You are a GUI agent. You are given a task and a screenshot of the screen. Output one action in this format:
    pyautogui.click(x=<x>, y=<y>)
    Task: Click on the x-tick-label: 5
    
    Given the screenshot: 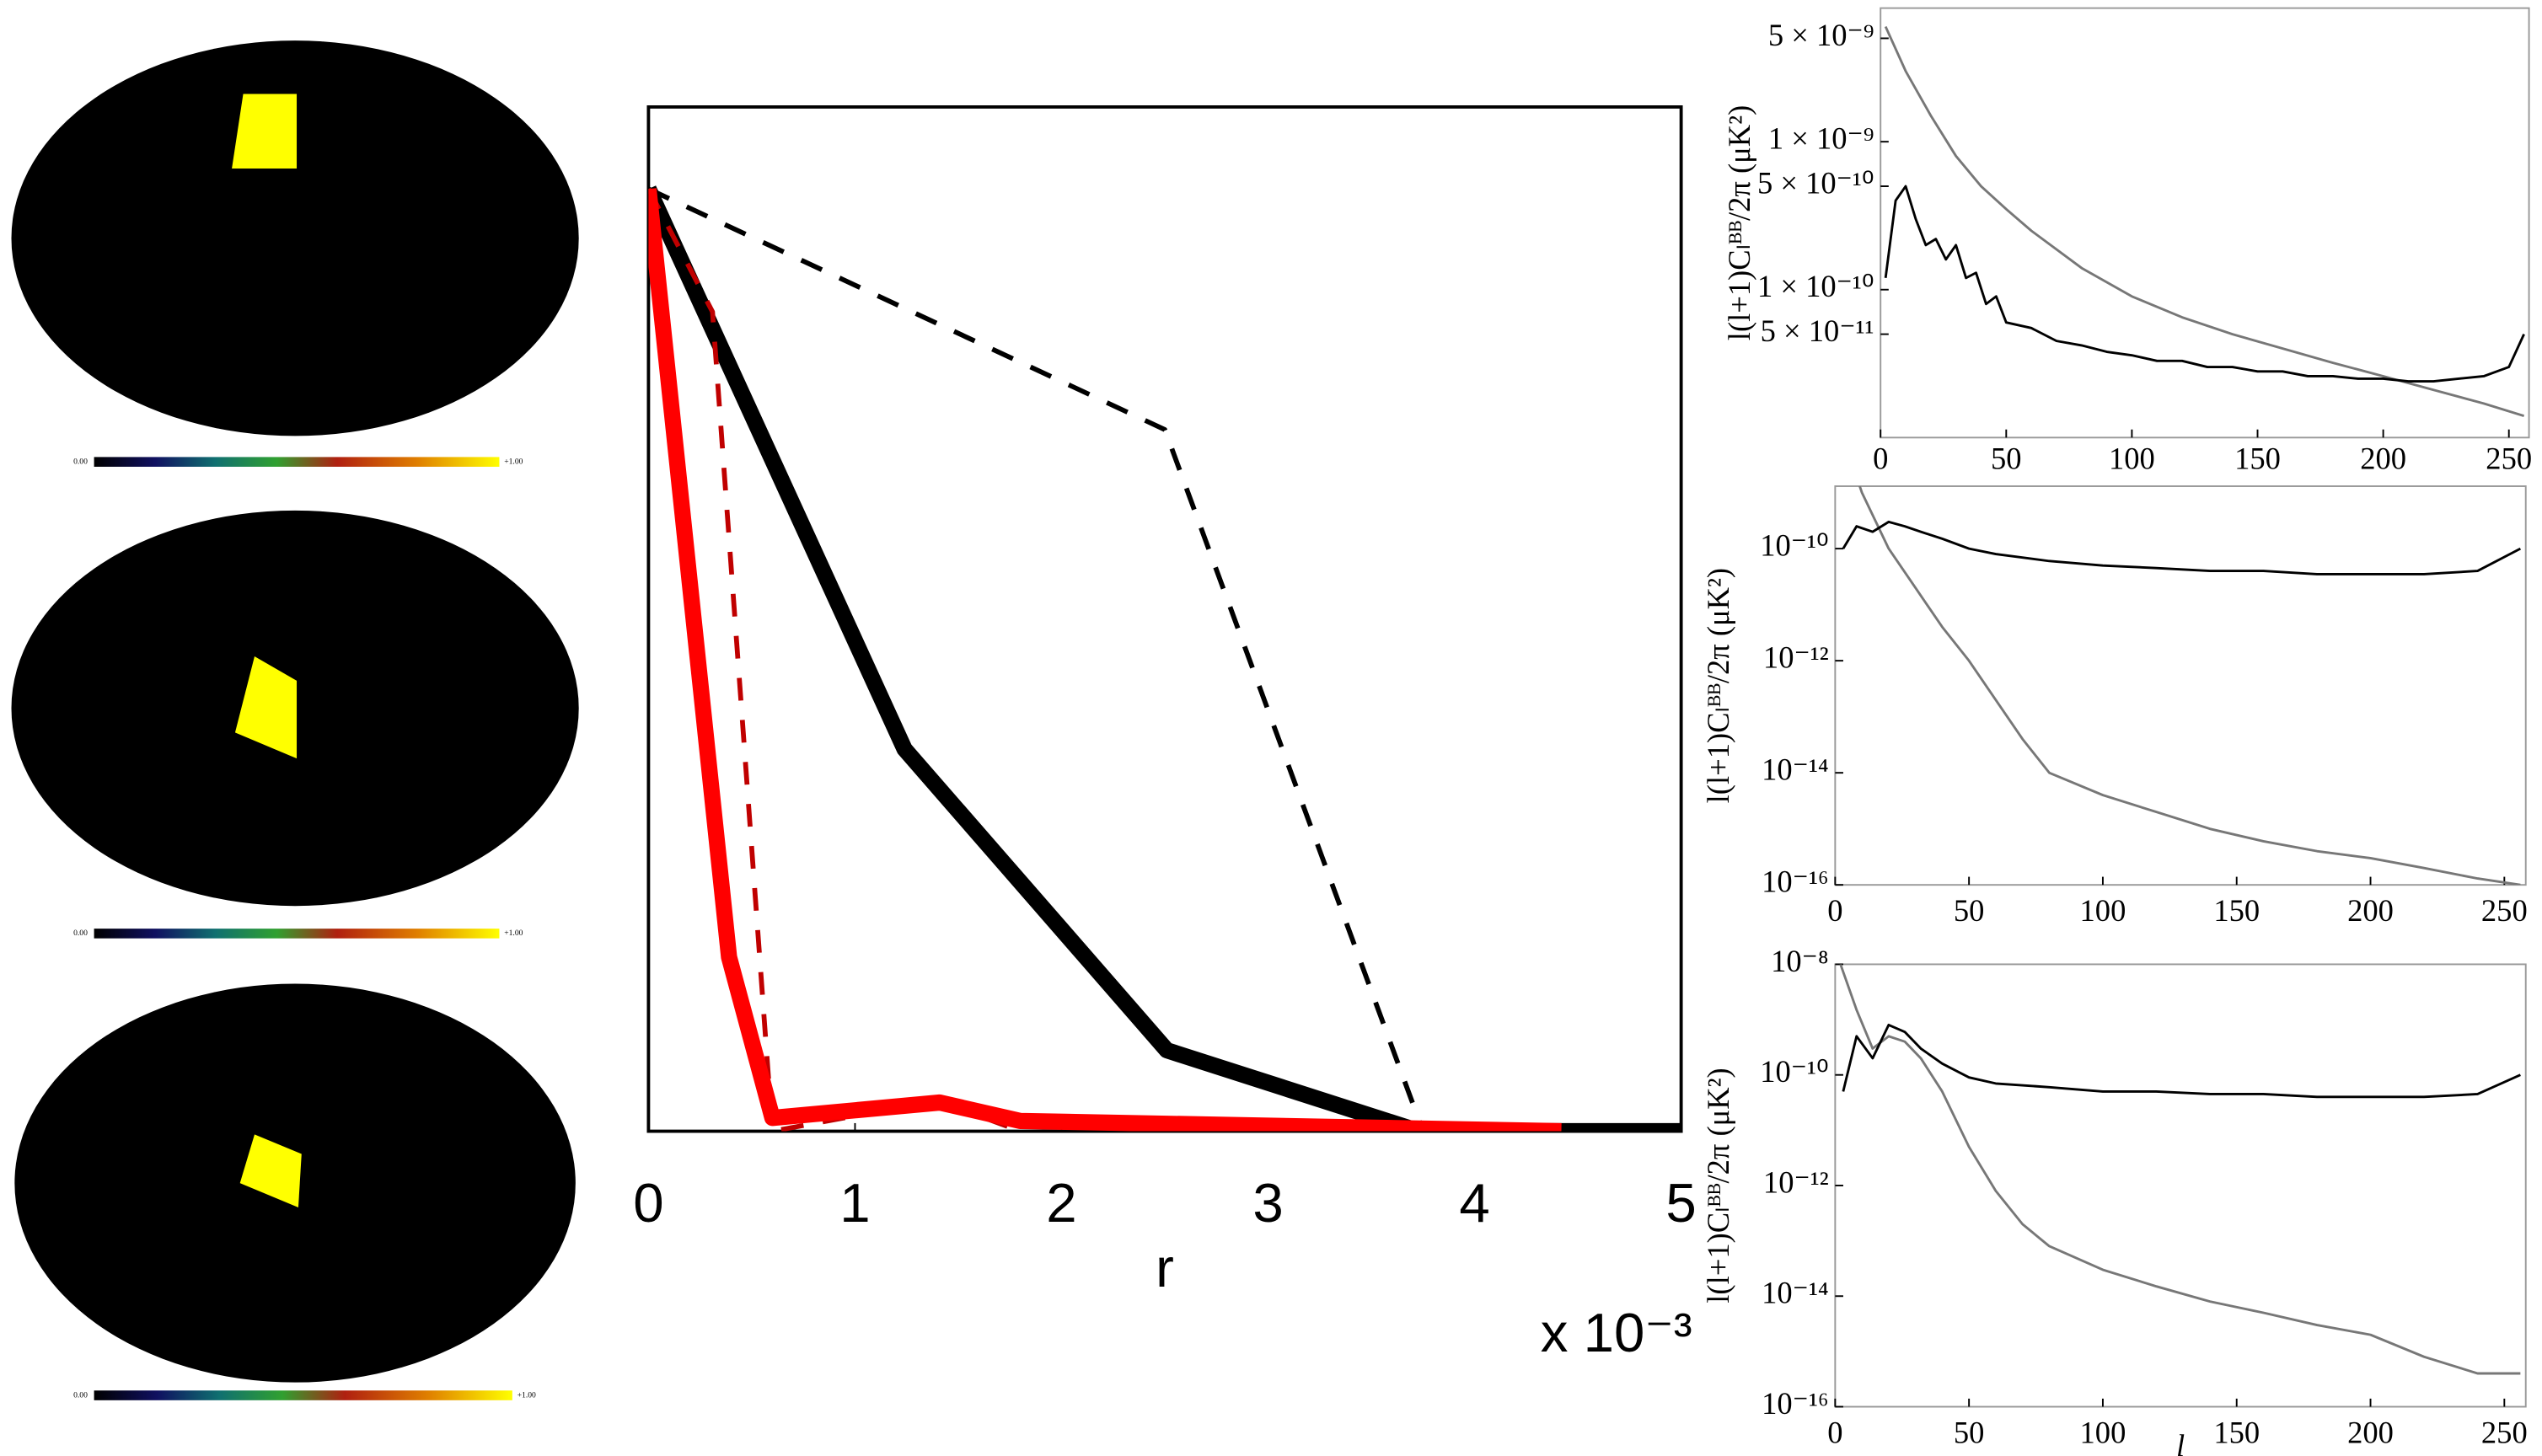 What is the action you would take?
    pyautogui.click(x=1681, y=1203)
    